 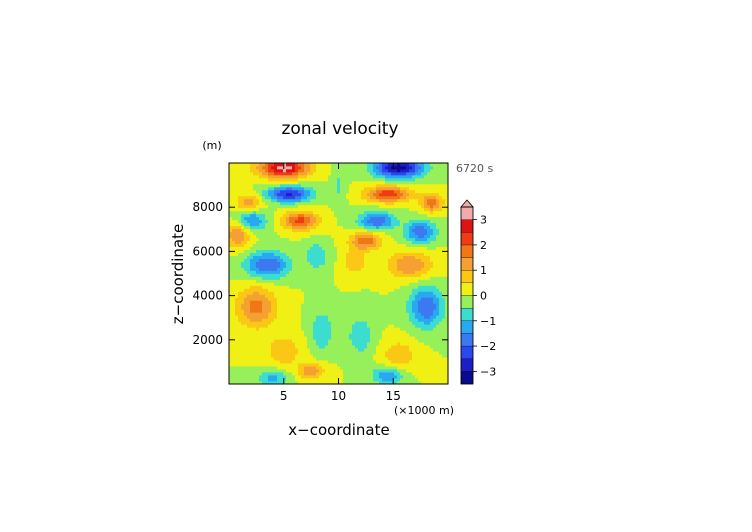 I want to click on chart-title: zonal velocity, so click(x=339, y=129).